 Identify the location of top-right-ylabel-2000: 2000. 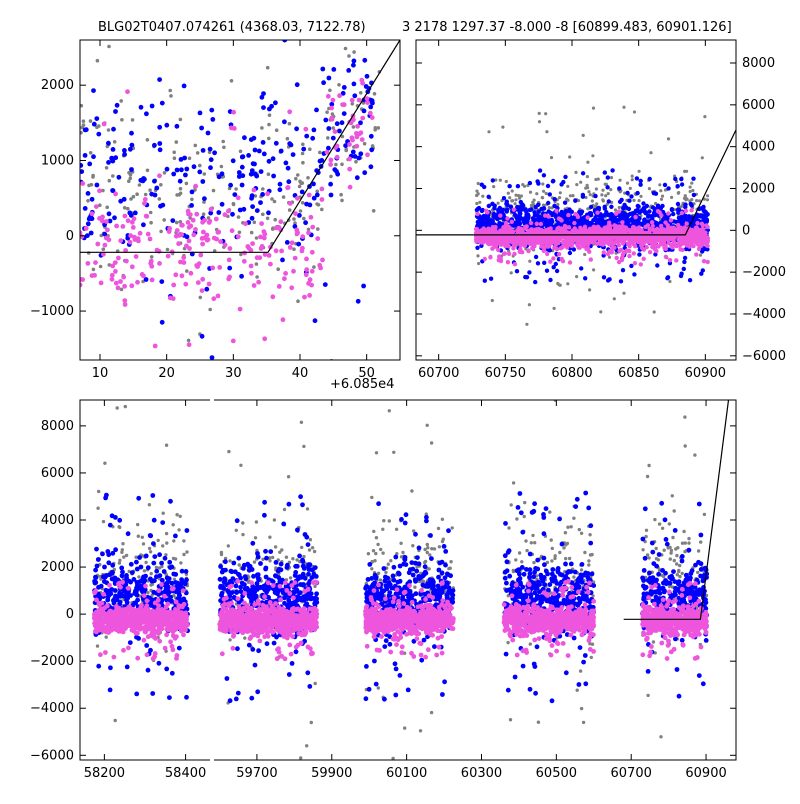
(758, 188).